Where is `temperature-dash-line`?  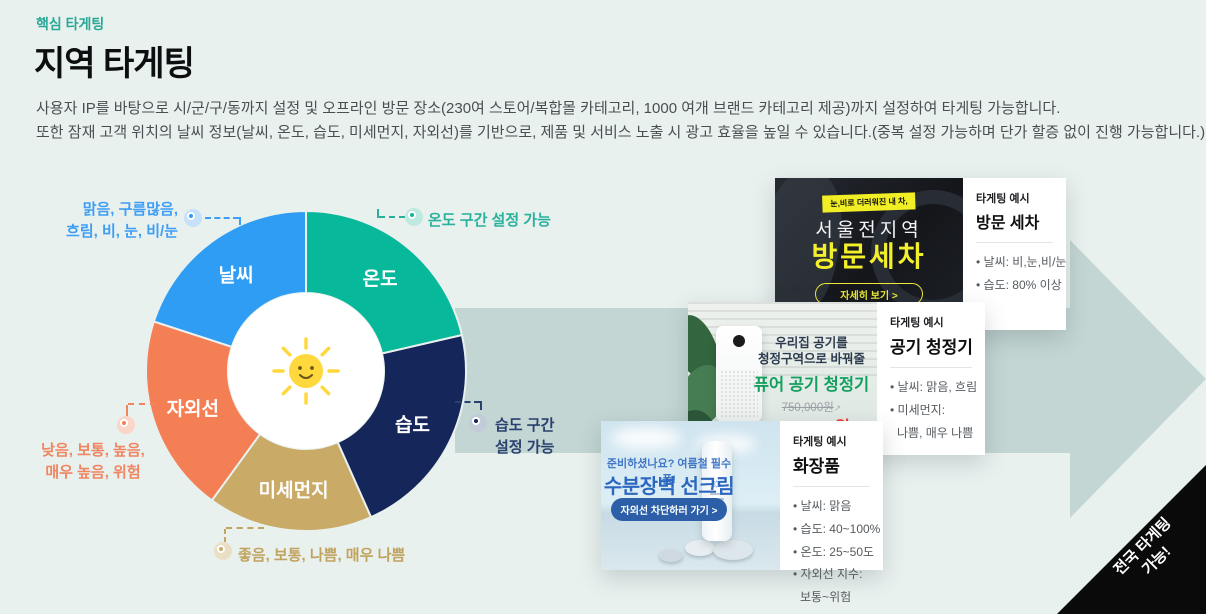 temperature-dash-line is located at coordinates (392, 217).